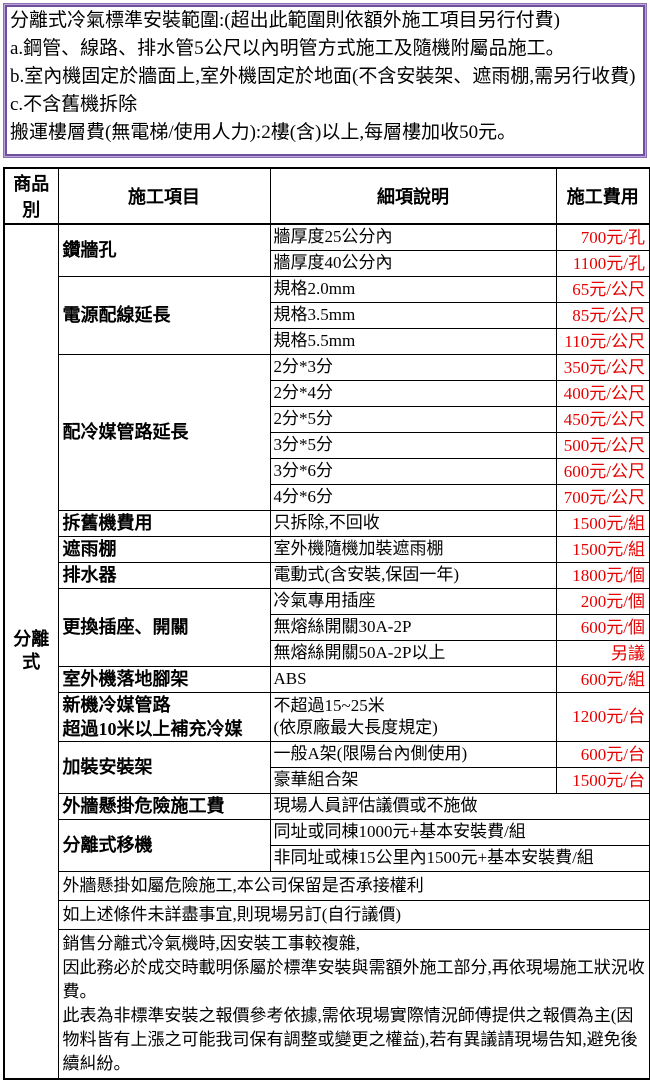  I want to click on detail-cell: 一般A架(限陽台內側使用), so click(413, 754).